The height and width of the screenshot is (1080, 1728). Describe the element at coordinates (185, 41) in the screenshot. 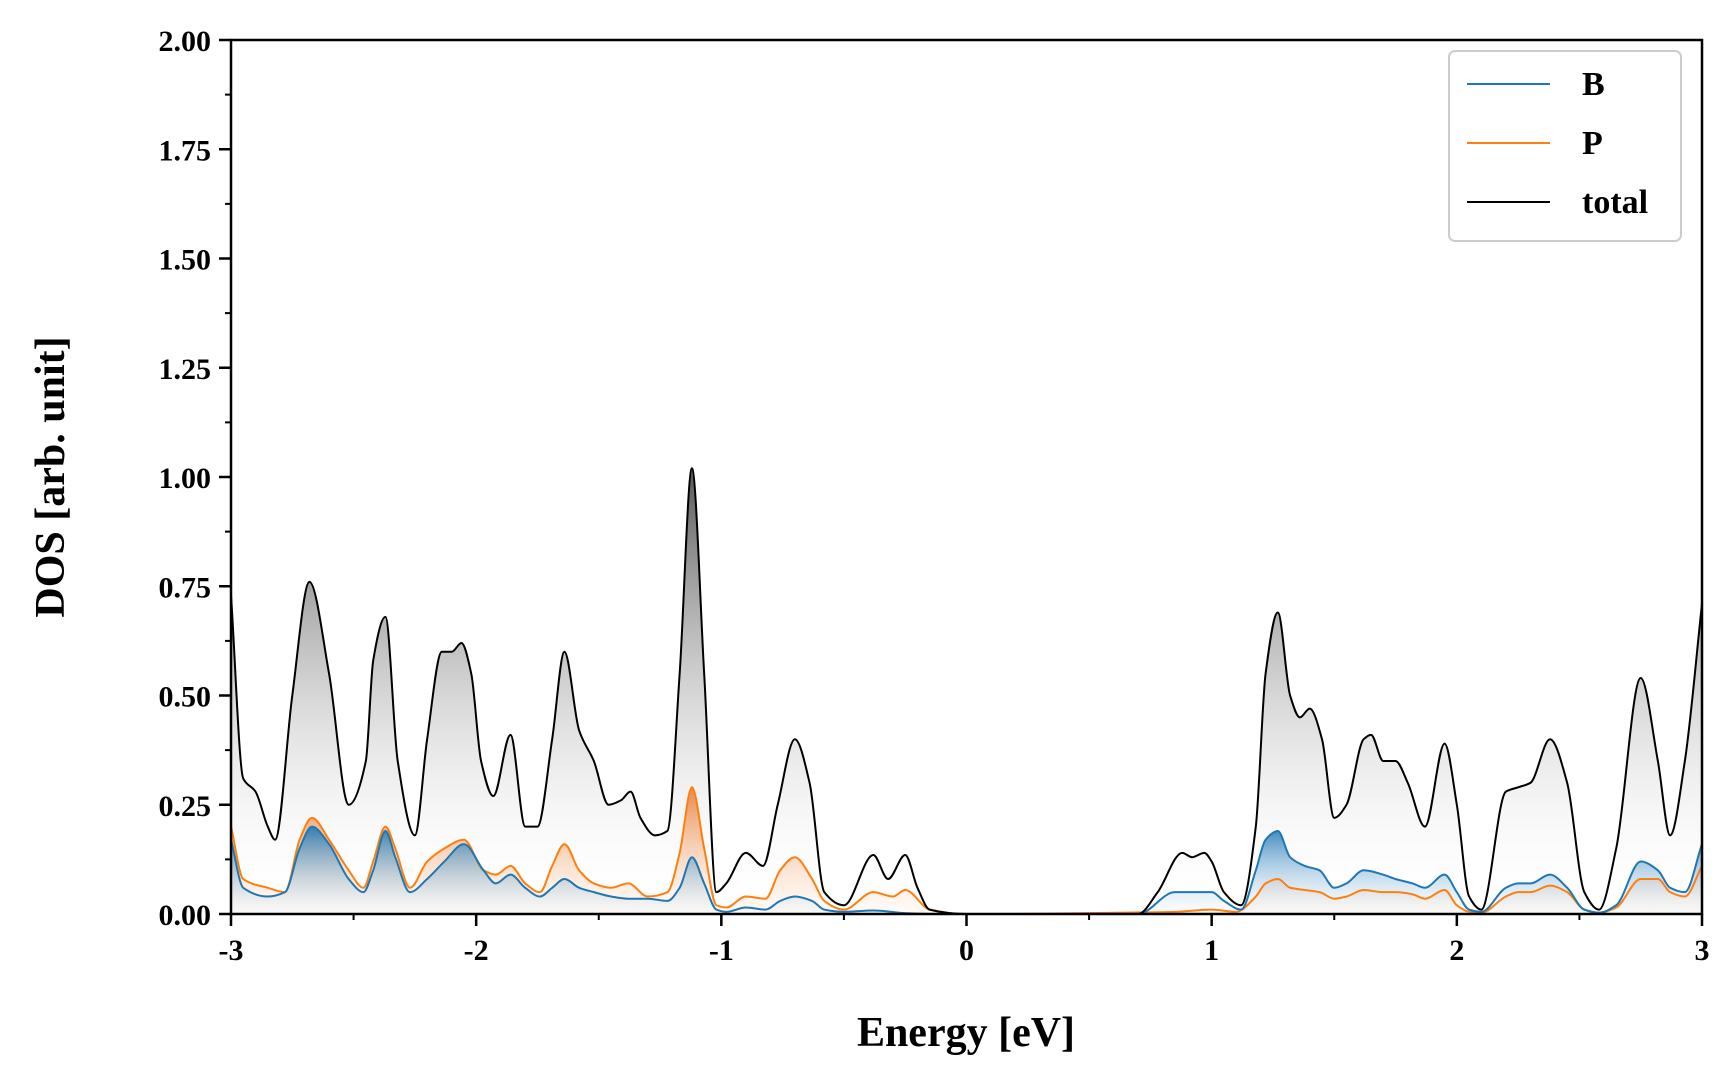

I see `y-tick-label: 2.00` at that location.